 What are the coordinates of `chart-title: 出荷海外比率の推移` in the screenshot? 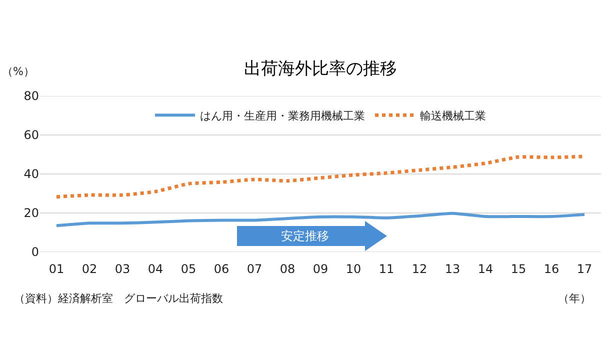 It's located at (320, 69).